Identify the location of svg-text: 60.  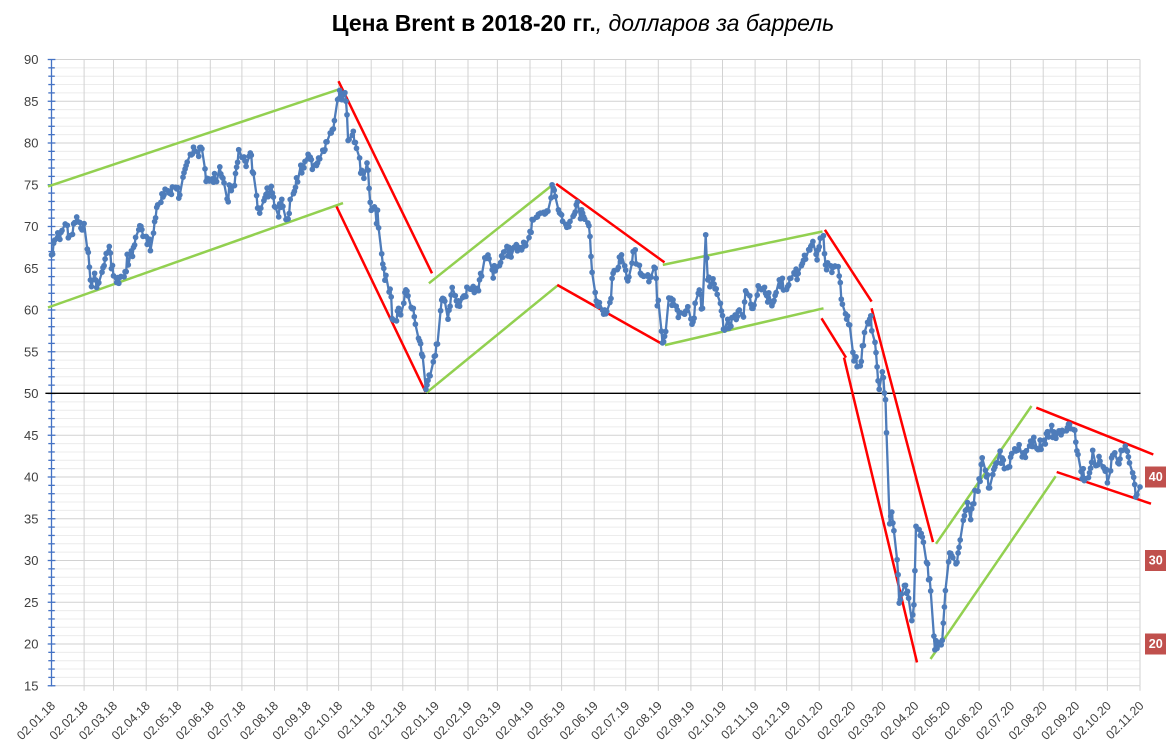
(31, 310).